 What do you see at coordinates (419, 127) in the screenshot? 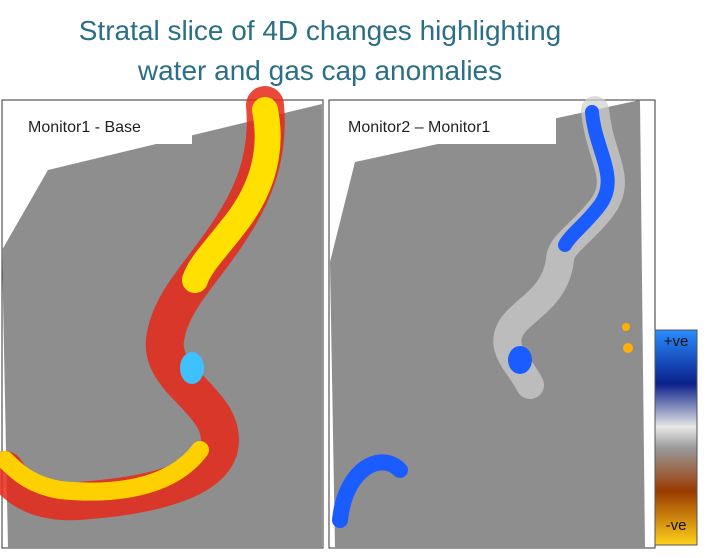
I see `panel-label: Monitor2 – Monitor1` at bounding box center [419, 127].